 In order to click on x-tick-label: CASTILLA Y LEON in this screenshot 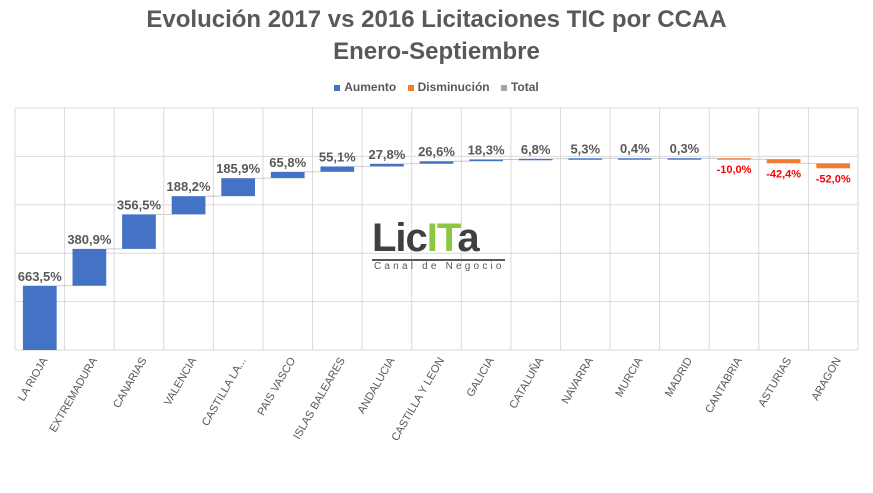, I will do `click(419, 399)`.